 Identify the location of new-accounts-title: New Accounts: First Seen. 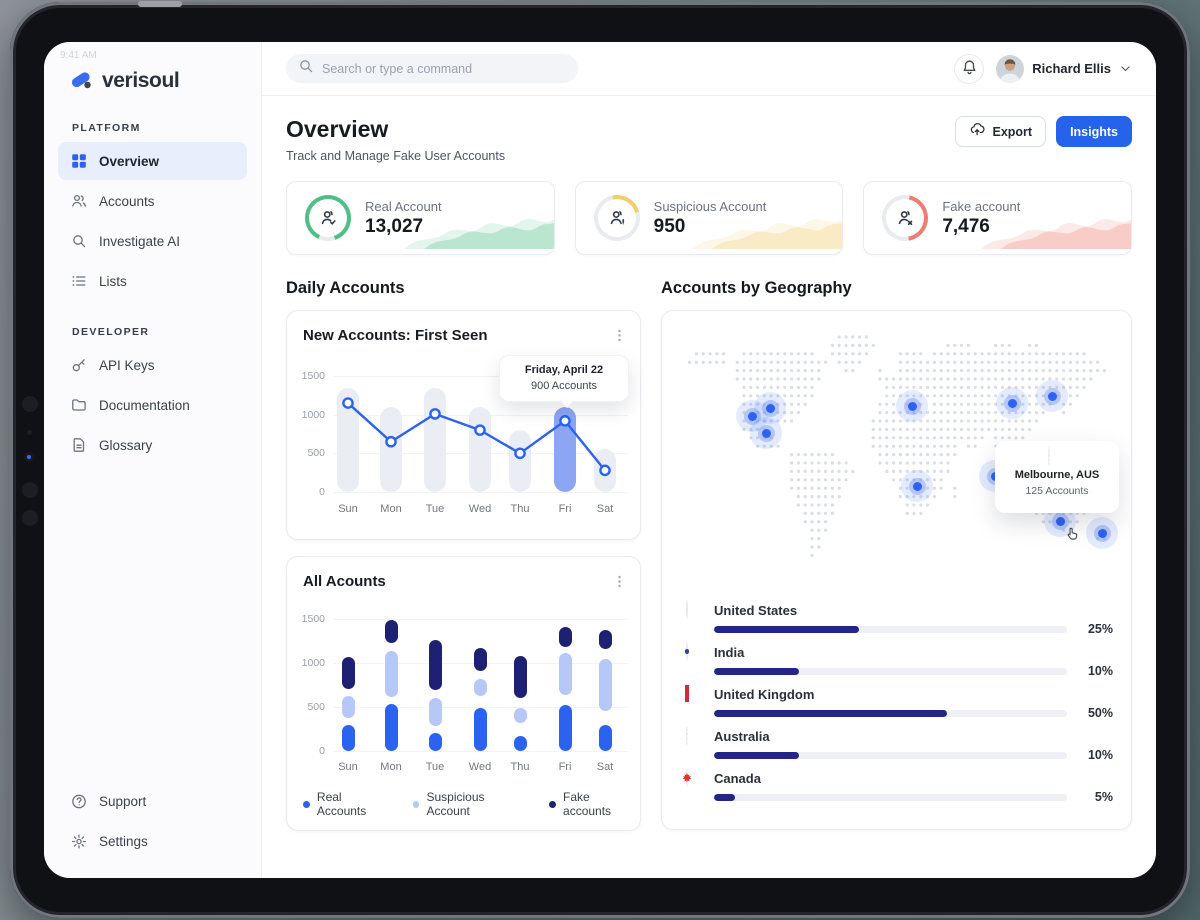
(395, 335).